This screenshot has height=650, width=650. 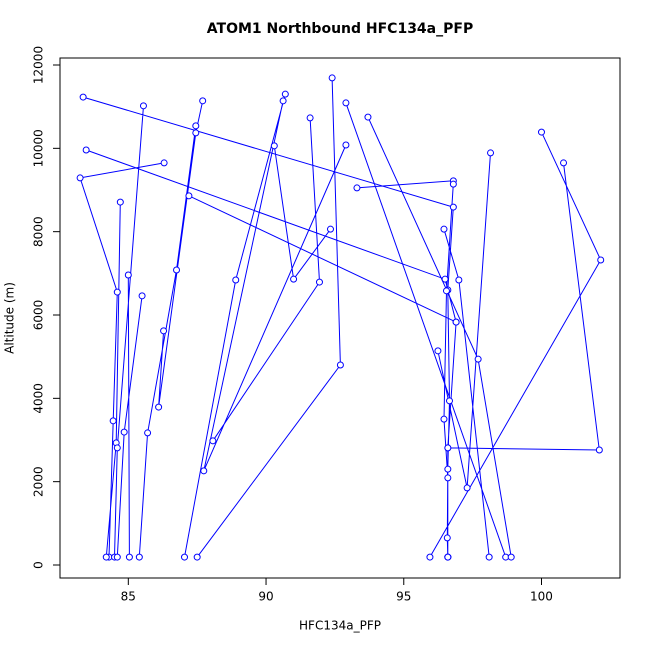 What do you see at coordinates (39, 65) in the screenshot?
I see `y-tick-label: 12000` at bounding box center [39, 65].